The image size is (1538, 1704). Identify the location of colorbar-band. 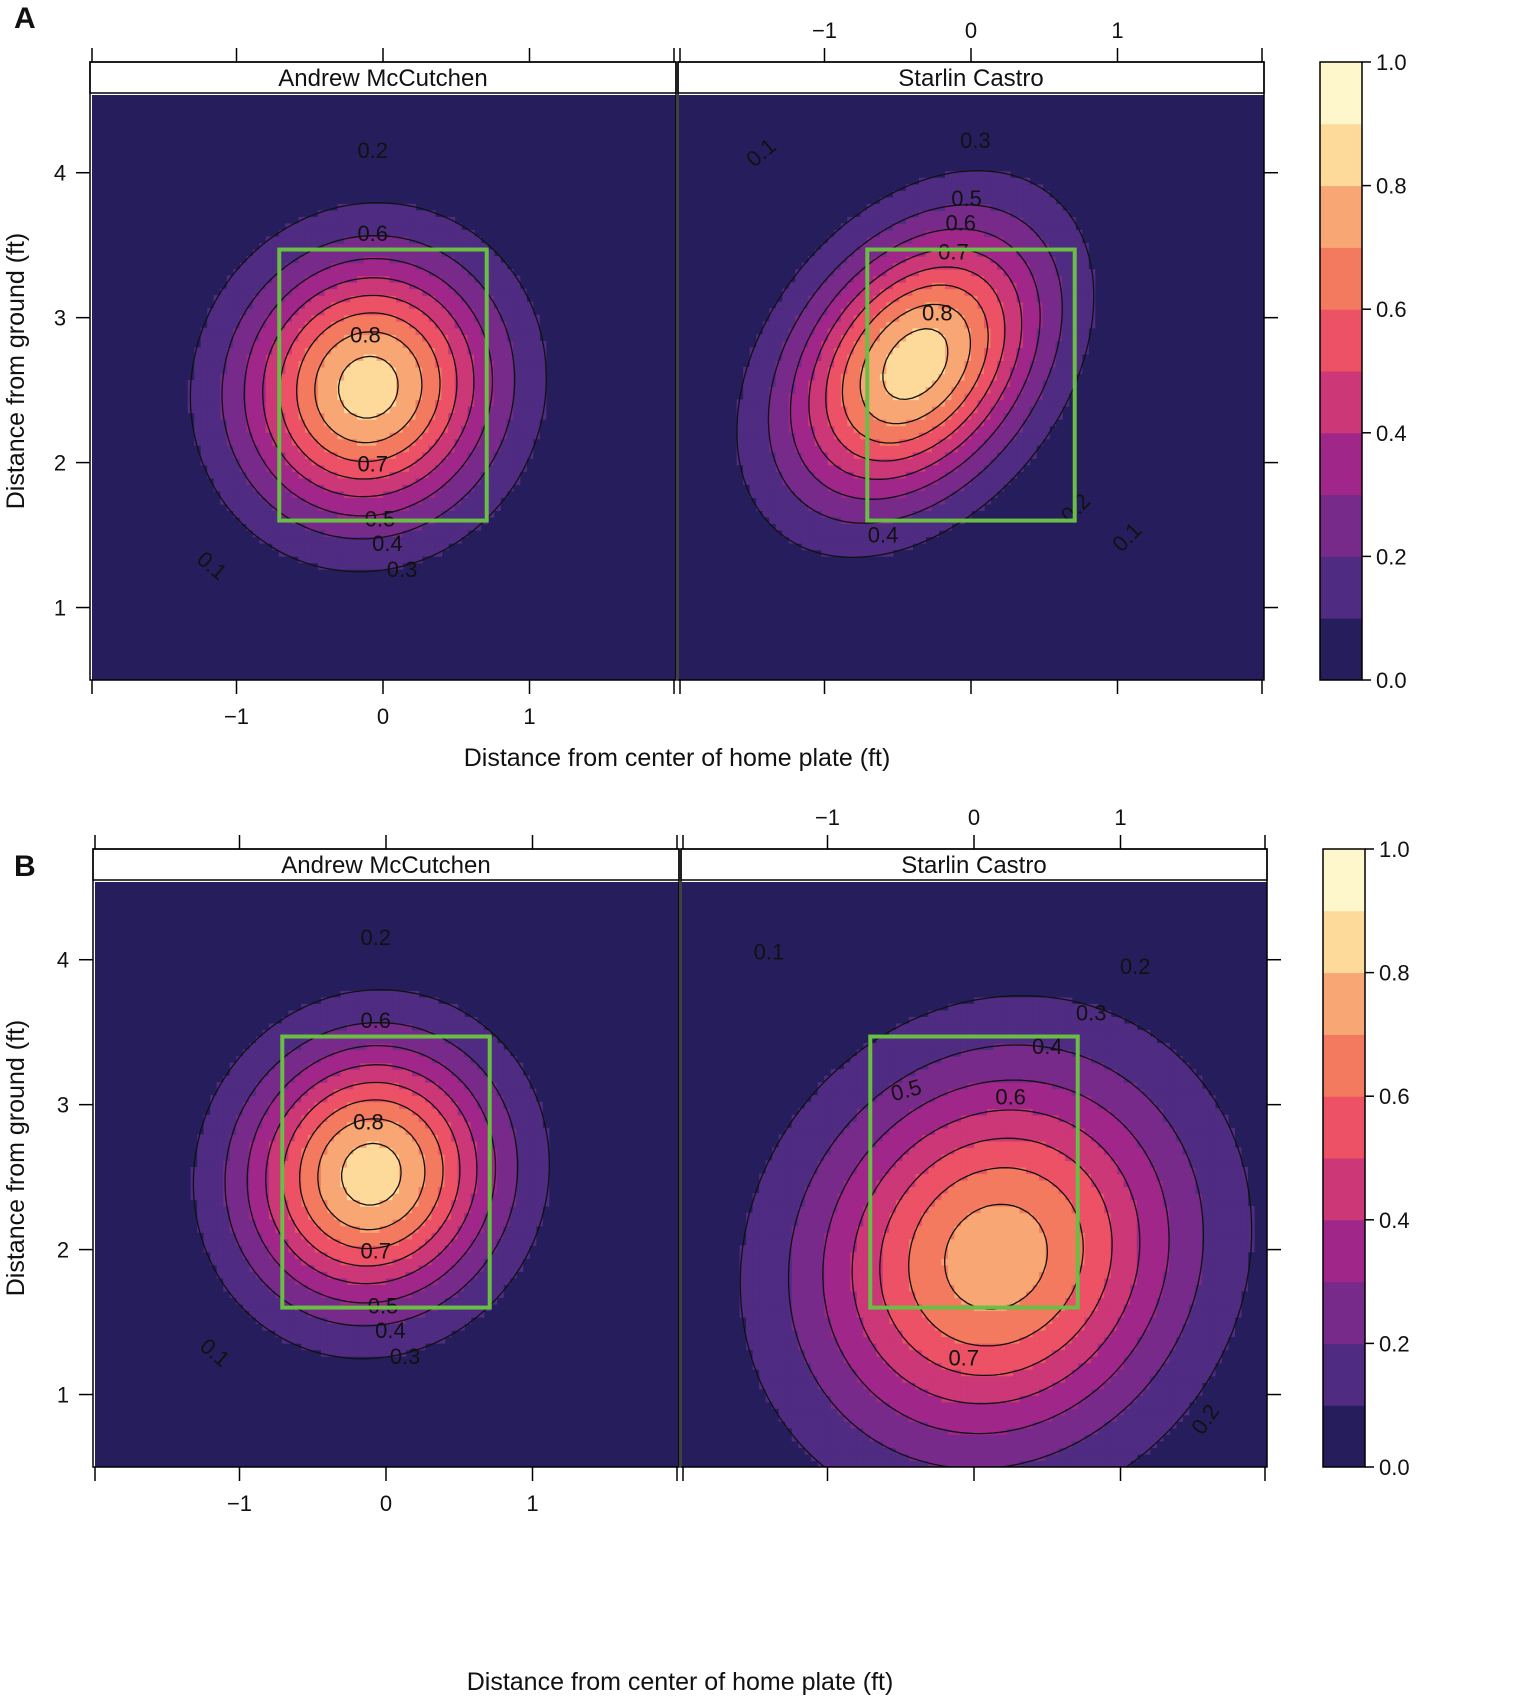
(1341, 93).